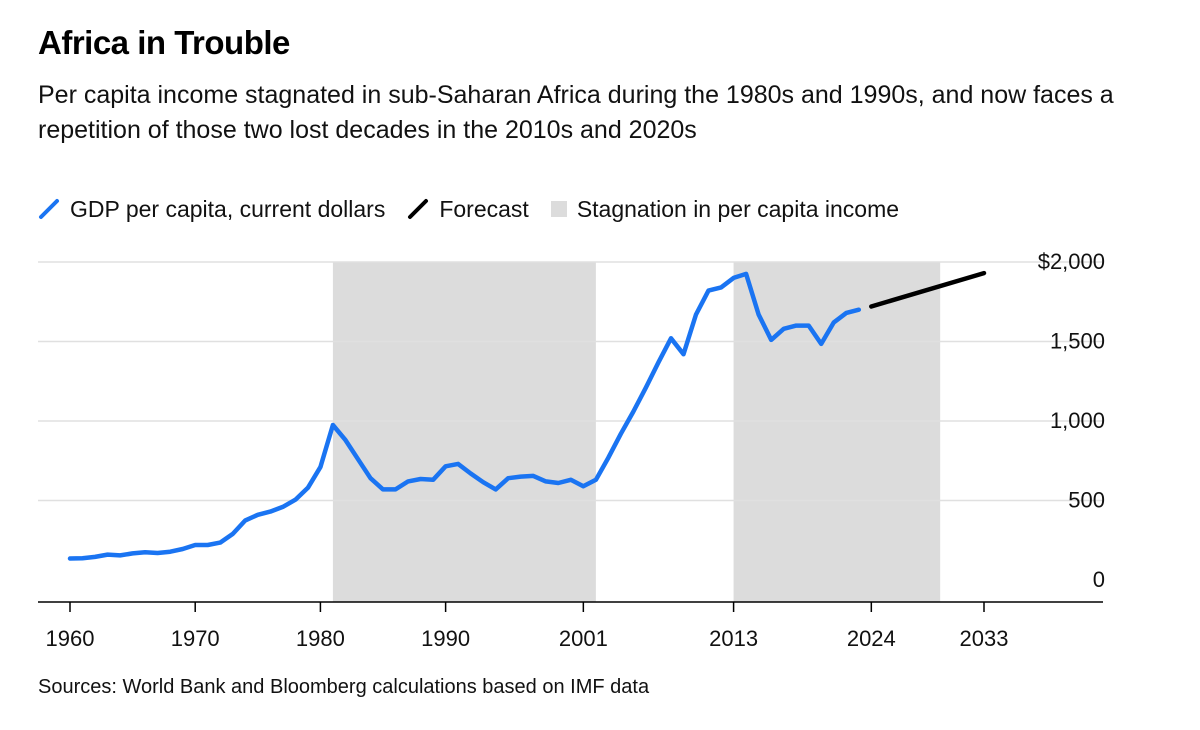 This screenshot has height=730, width=1200. What do you see at coordinates (70, 638) in the screenshot?
I see `x-tick-label-1960: 1960` at bounding box center [70, 638].